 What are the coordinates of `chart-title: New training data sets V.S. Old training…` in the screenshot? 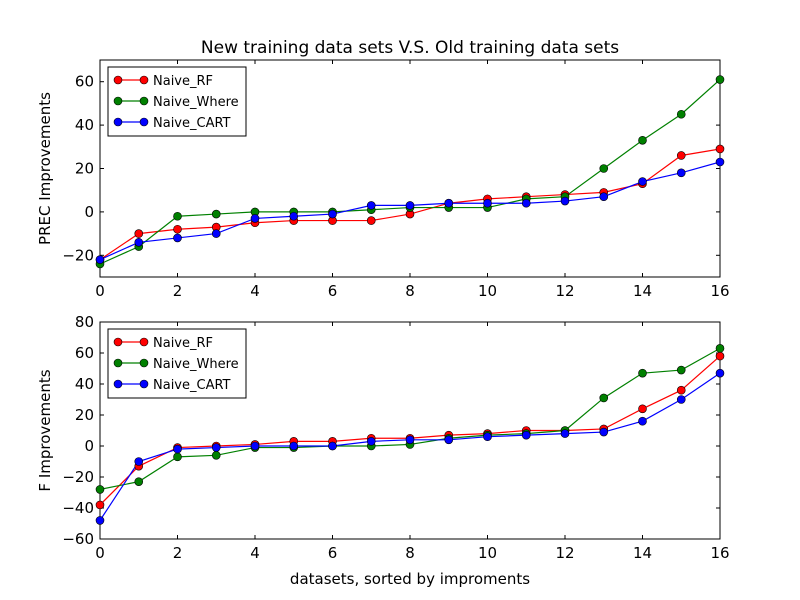 It's located at (410, 48).